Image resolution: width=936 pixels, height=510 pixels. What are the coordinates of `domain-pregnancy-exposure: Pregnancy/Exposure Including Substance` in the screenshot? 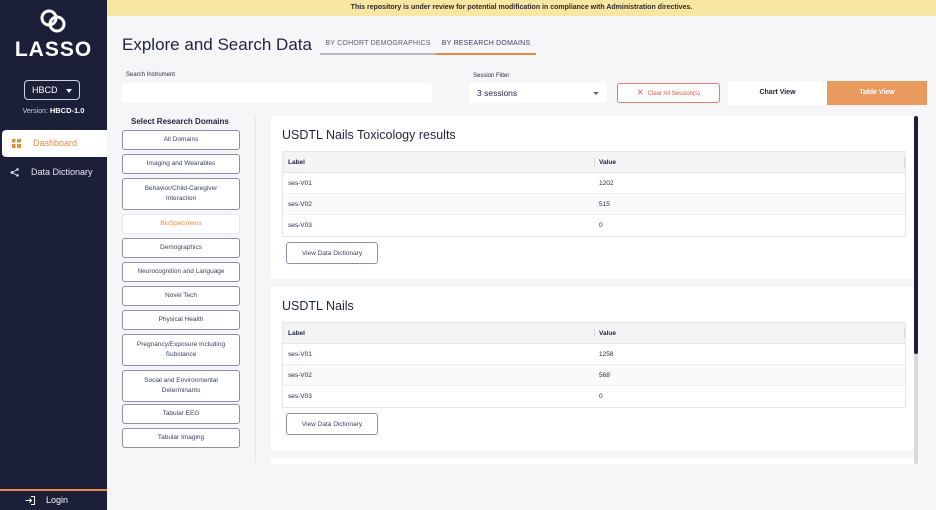 It's located at (181, 350).